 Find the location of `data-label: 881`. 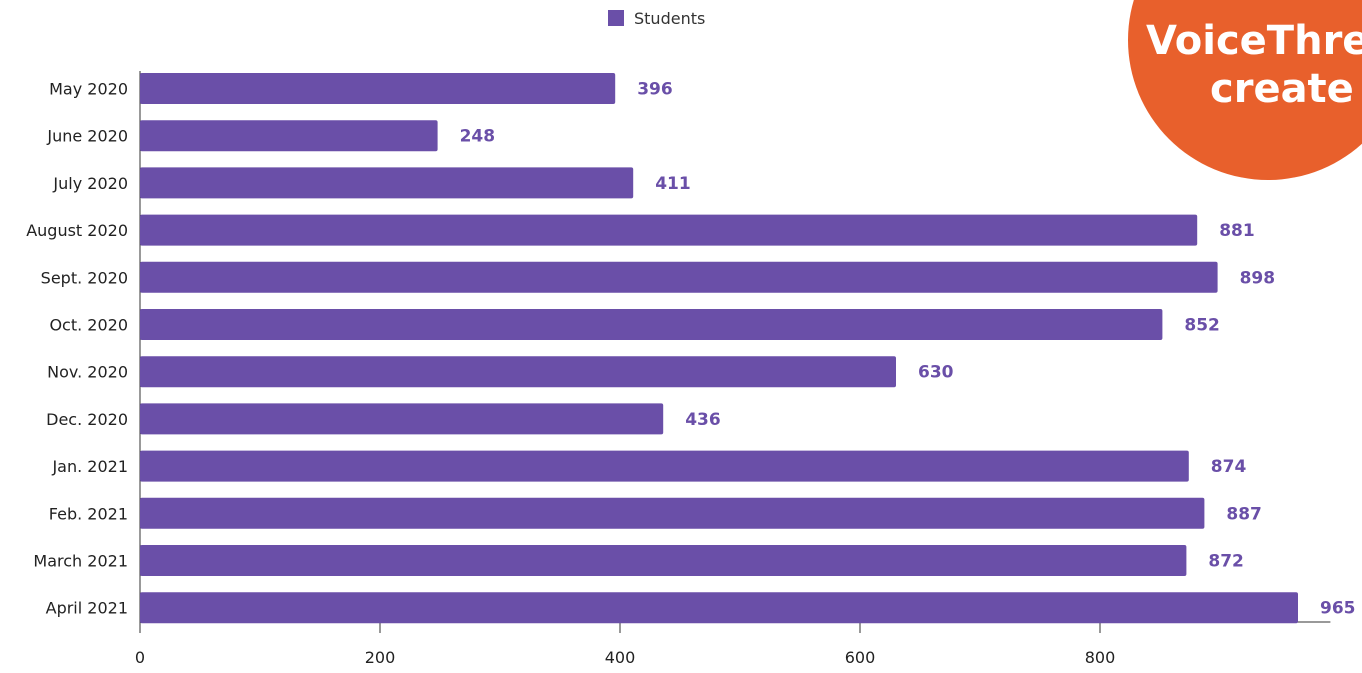

data-label: 881 is located at coordinates (1237, 231).